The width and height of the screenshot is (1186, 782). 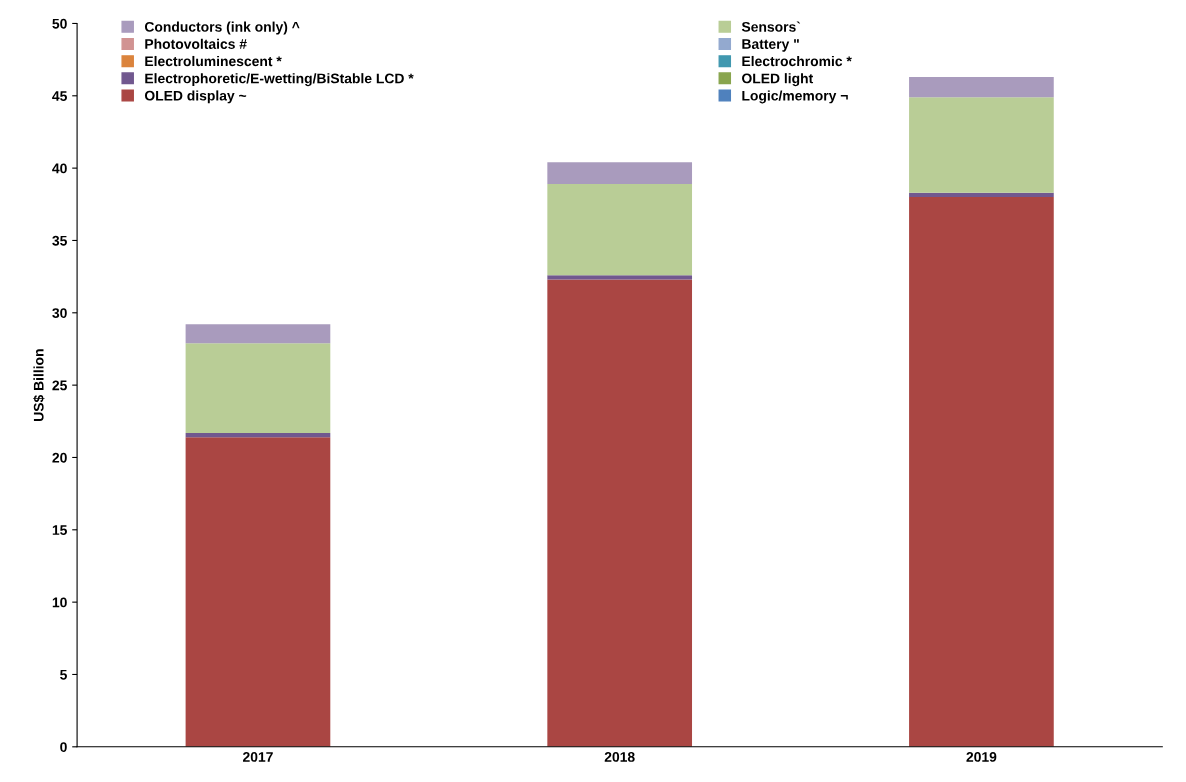 I want to click on y-tick-label: 30, so click(x=59, y=313).